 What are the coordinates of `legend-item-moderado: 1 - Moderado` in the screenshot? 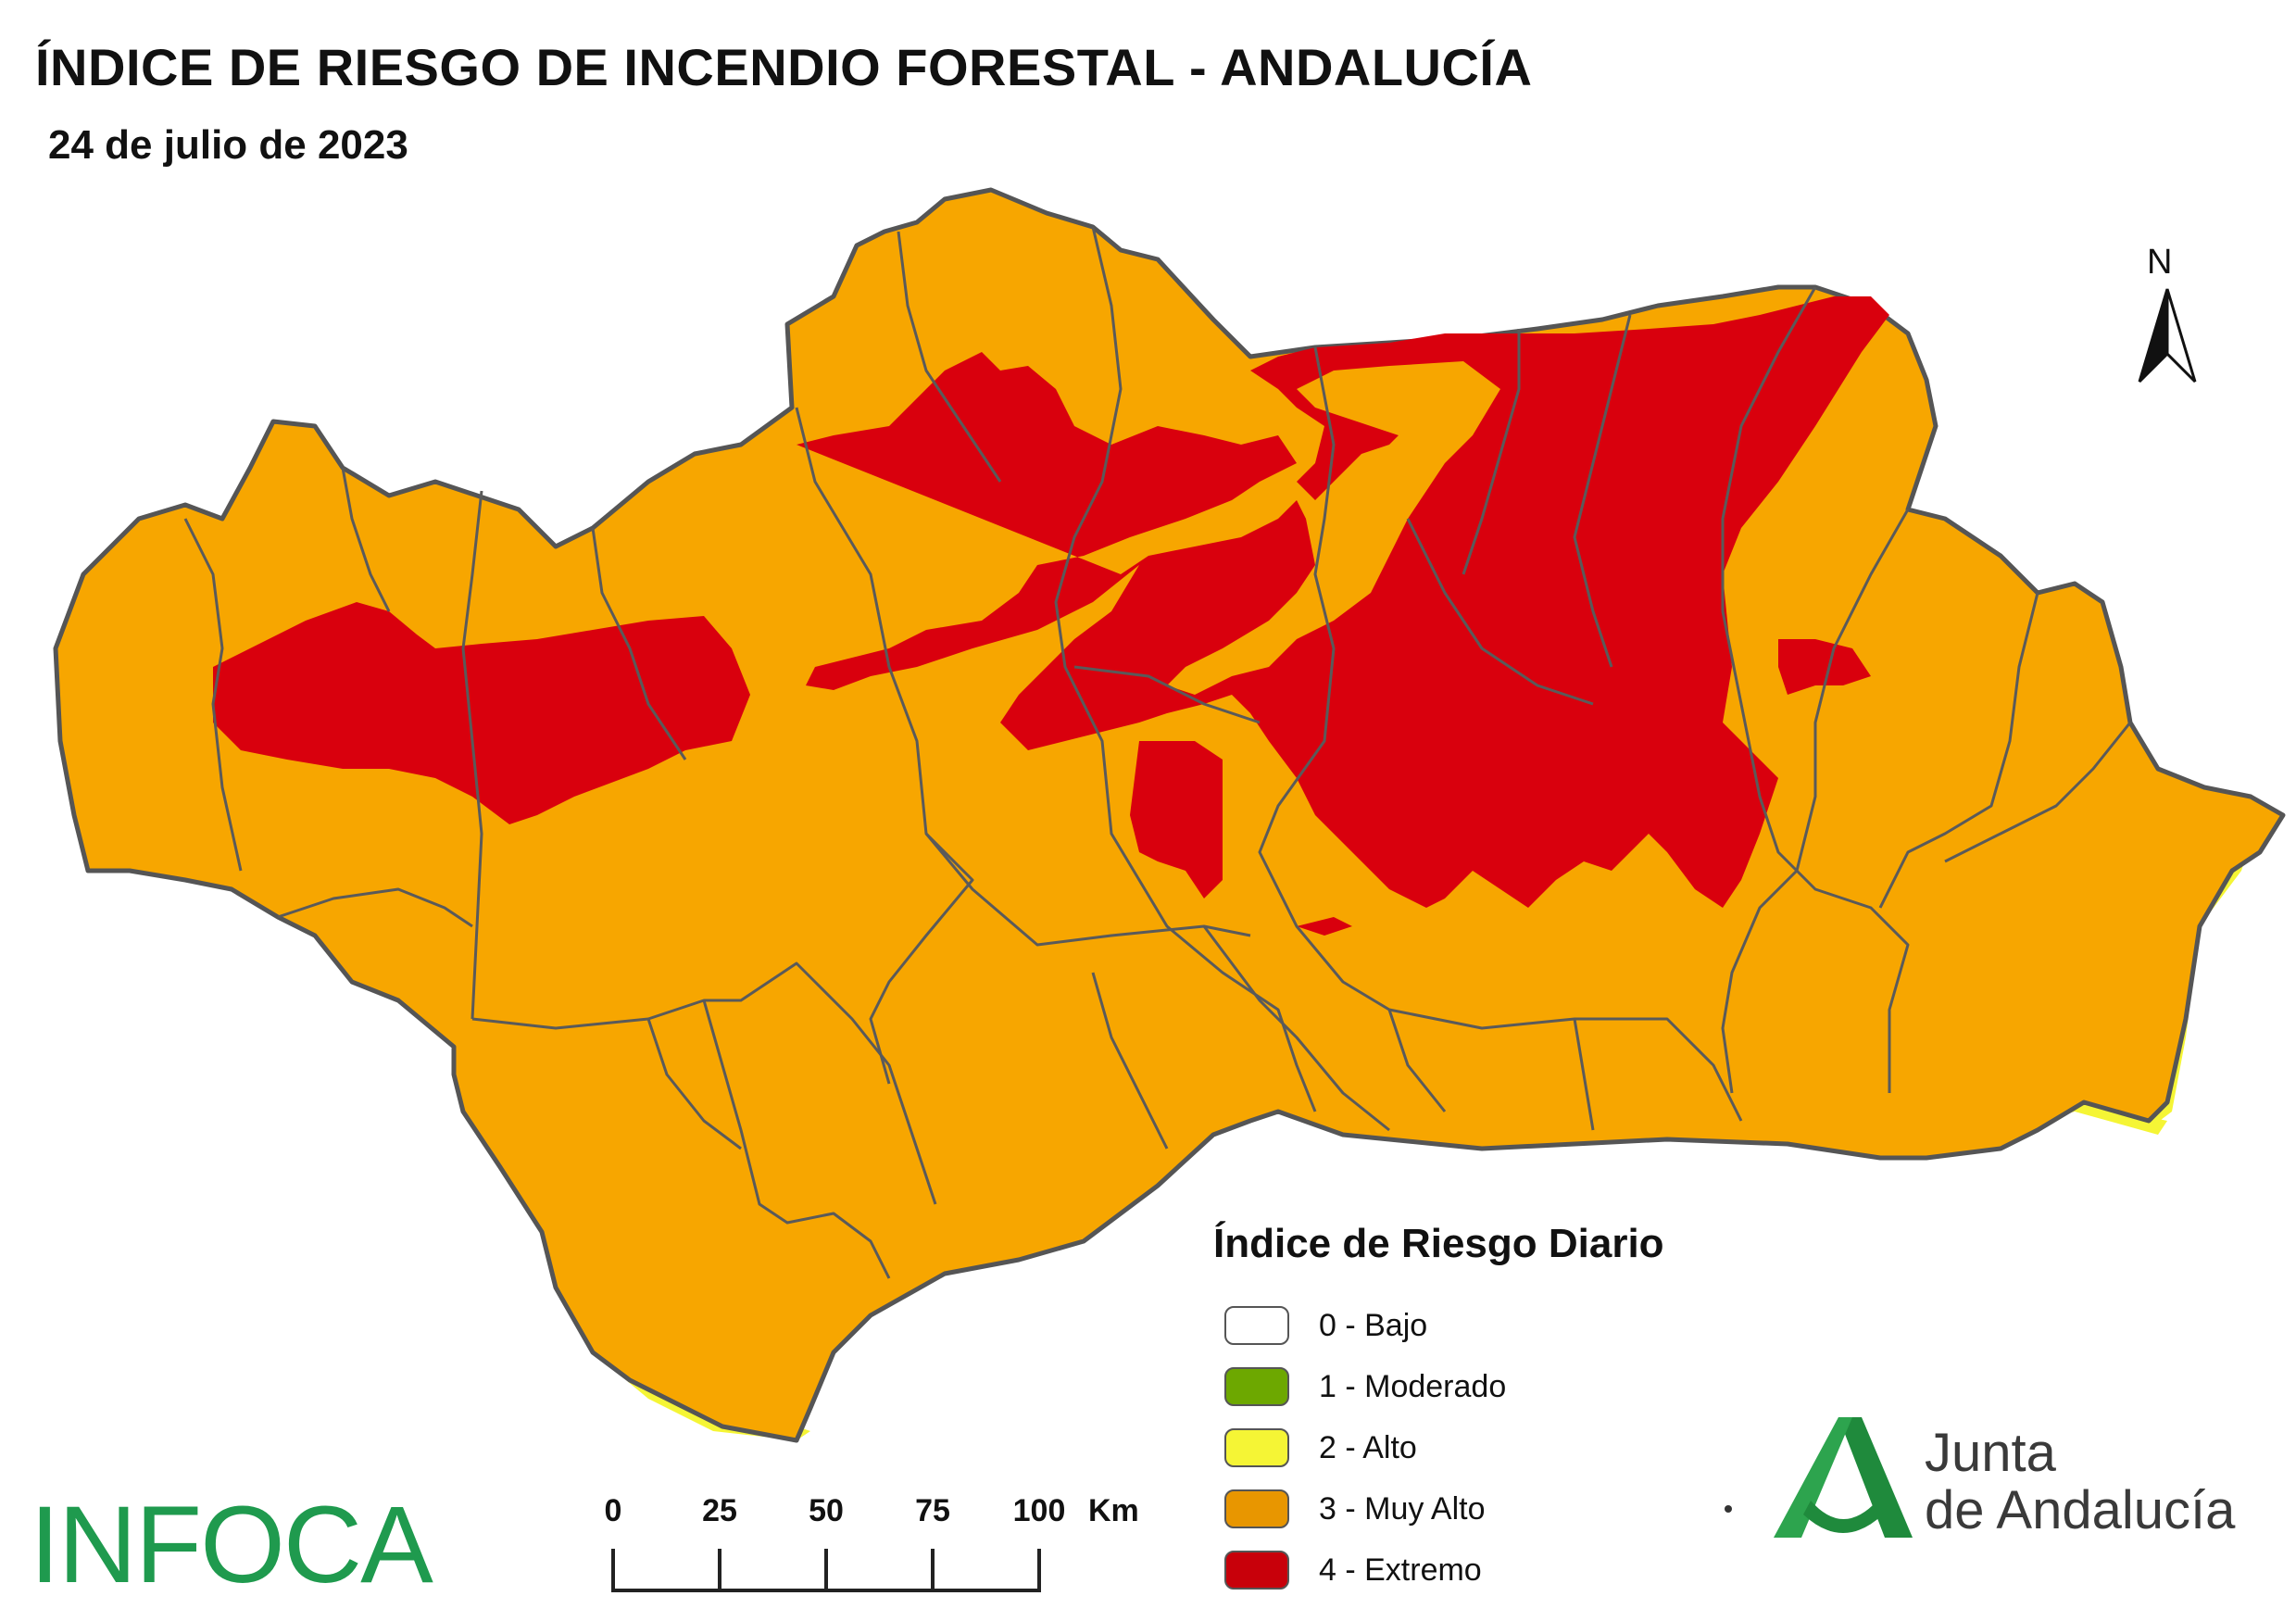 It's located at (1365, 1386).